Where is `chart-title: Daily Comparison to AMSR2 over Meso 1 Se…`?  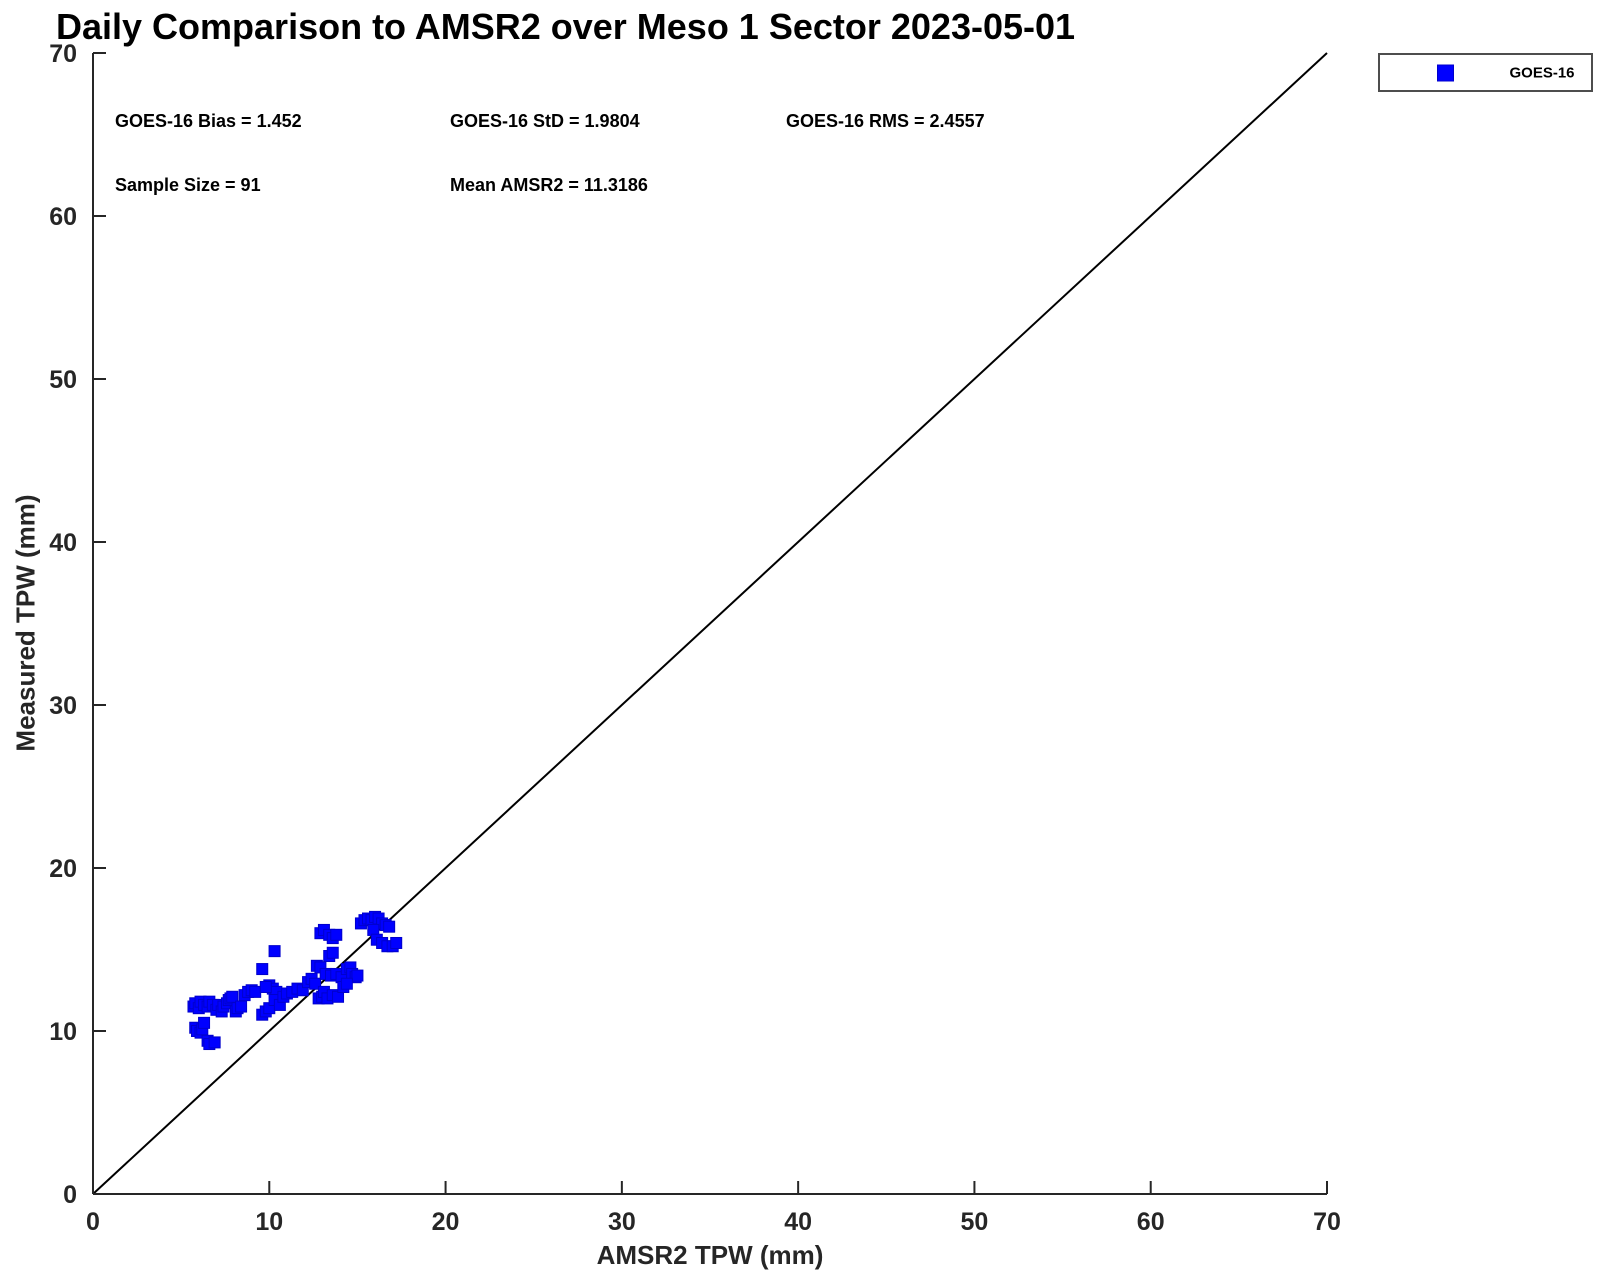 chart-title: Daily Comparison to AMSR2 over Meso 1 Se… is located at coordinates (566, 26).